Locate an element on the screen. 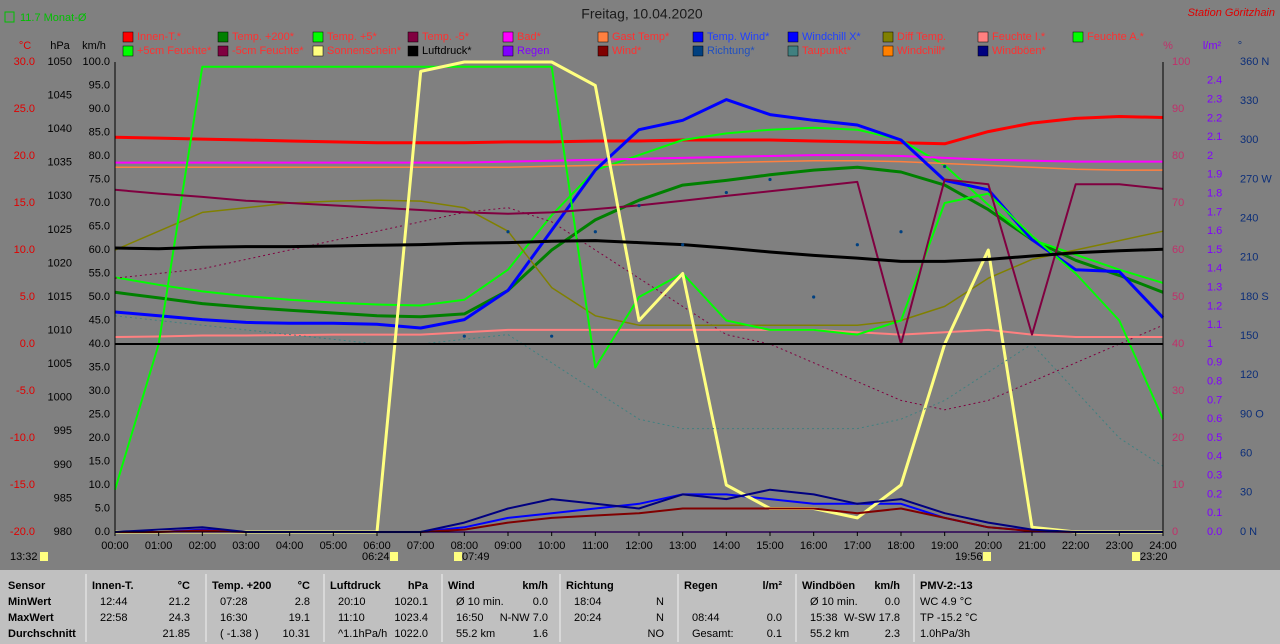 This screenshot has width=1280, height=644. y-tick-label: 1015 is located at coordinates (60, 297).